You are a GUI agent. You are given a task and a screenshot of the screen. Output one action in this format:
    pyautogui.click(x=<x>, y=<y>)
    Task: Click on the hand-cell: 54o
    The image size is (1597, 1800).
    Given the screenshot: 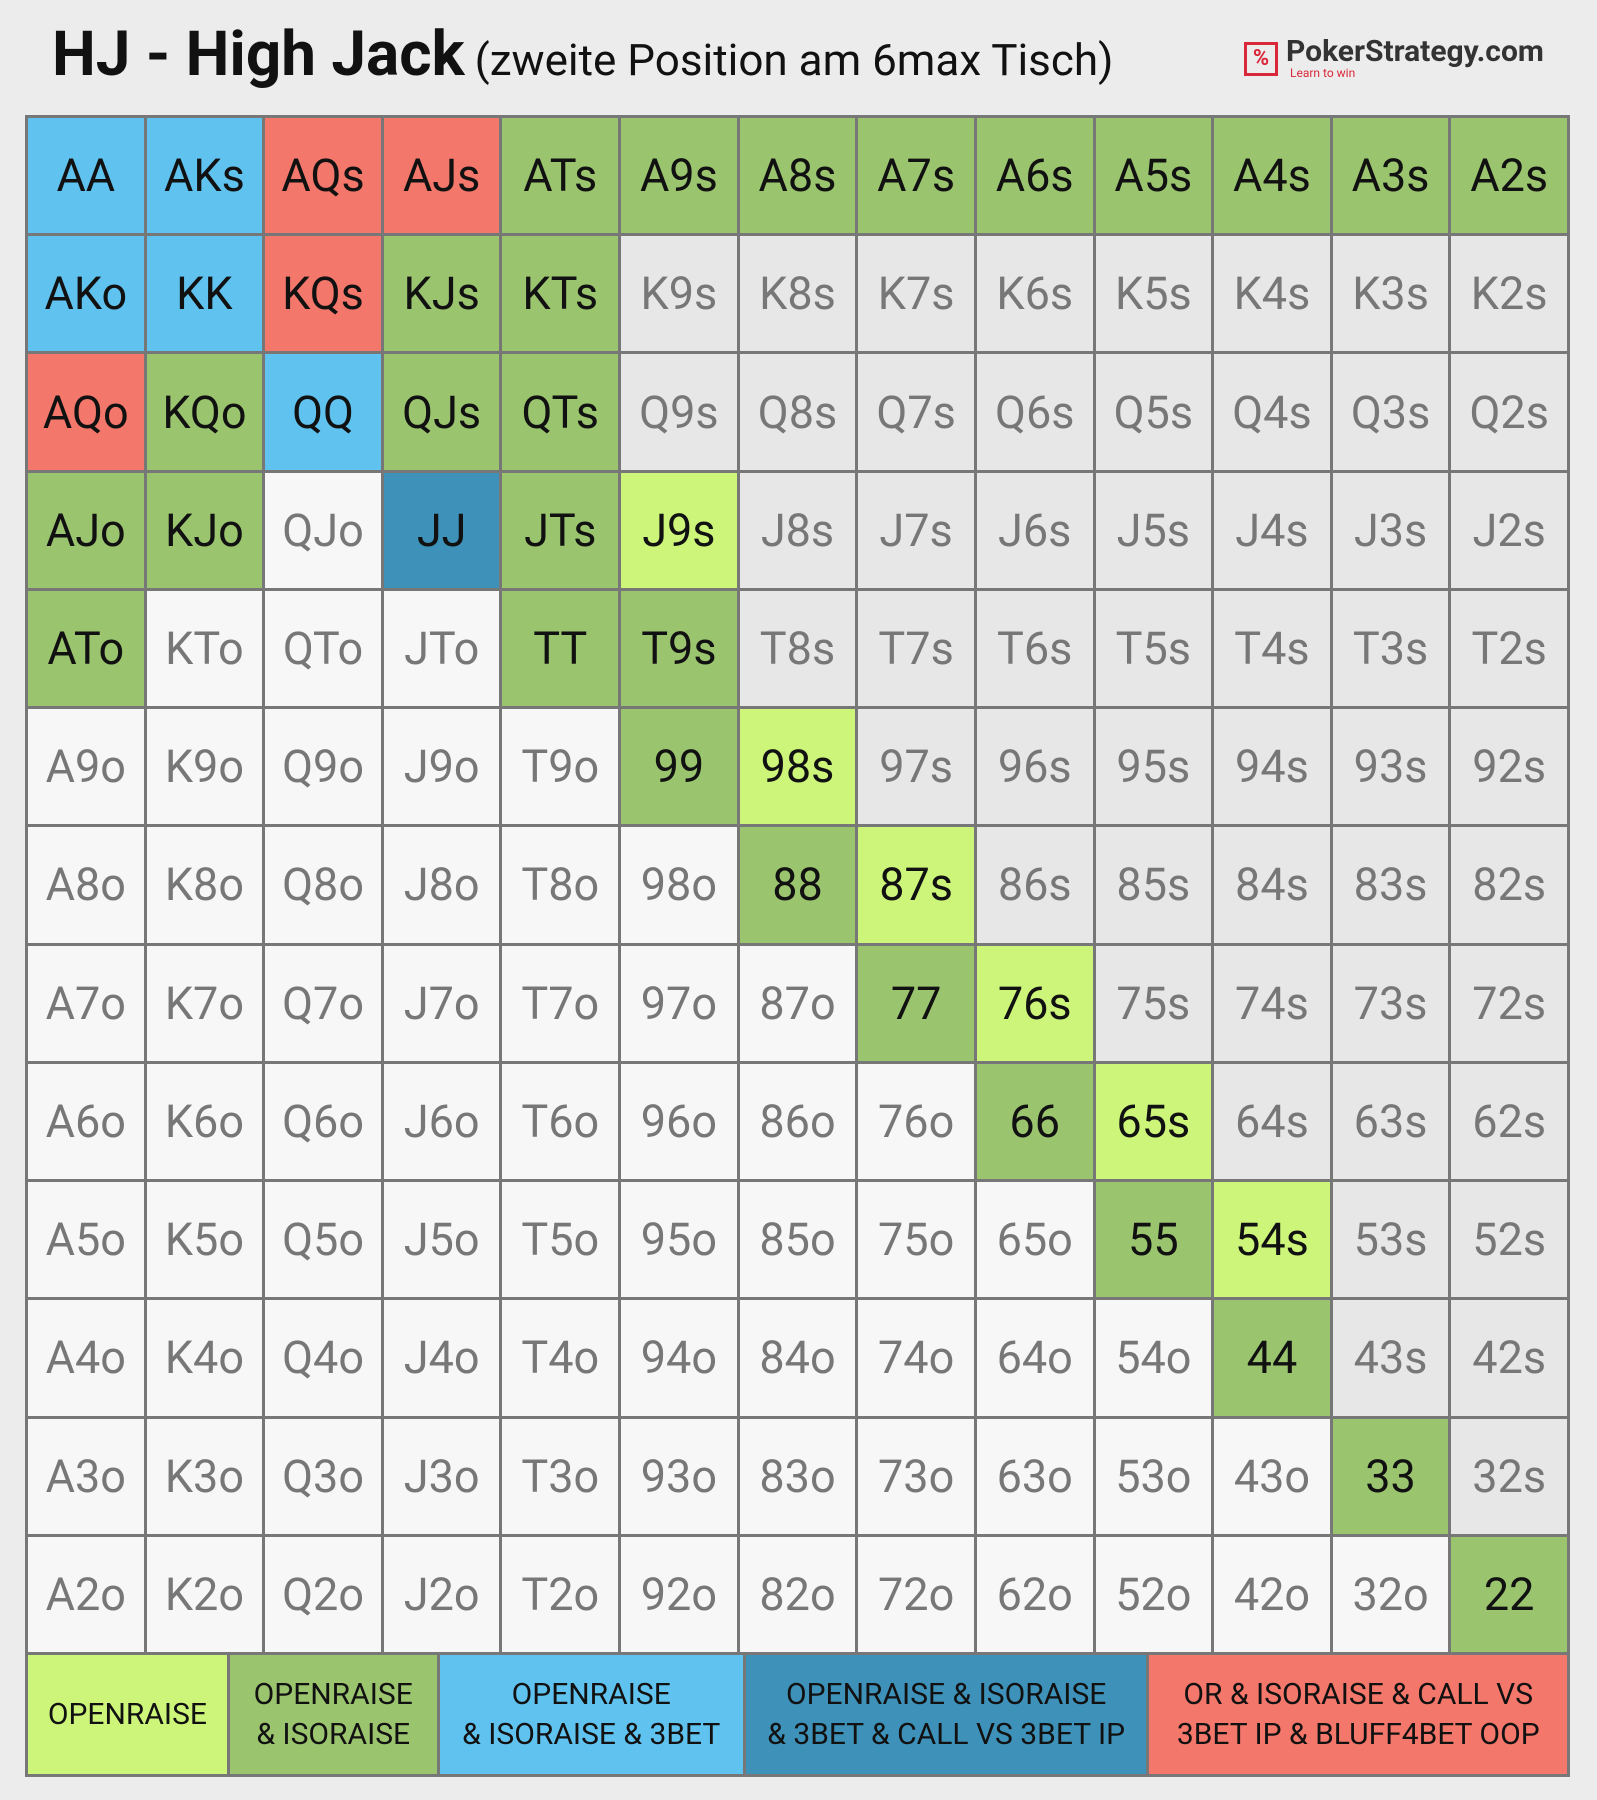 What is the action you would take?
    pyautogui.click(x=1153, y=1358)
    